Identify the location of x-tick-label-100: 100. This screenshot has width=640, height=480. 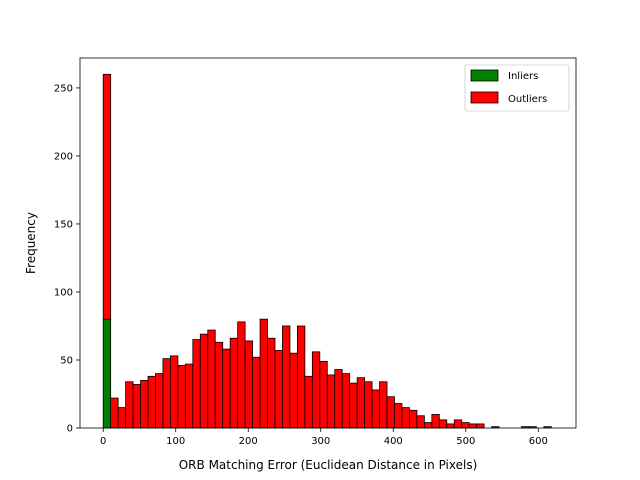
(175, 441).